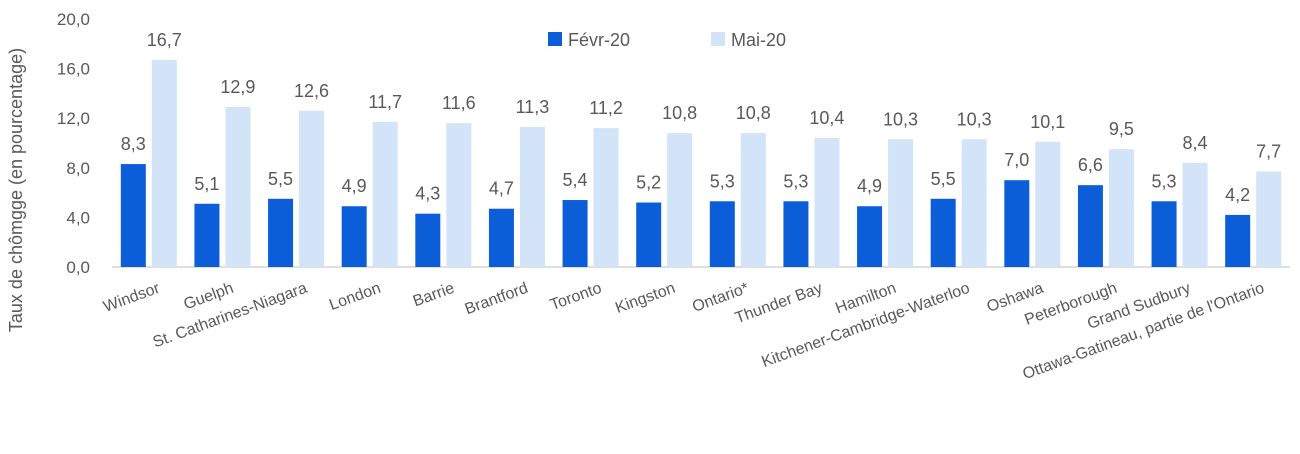 This screenshot has width=1300, height=454. Describe the element at coordinates (206, 184) in the screenshot. I see `data-label-fevr-20: 5,1` at that location.